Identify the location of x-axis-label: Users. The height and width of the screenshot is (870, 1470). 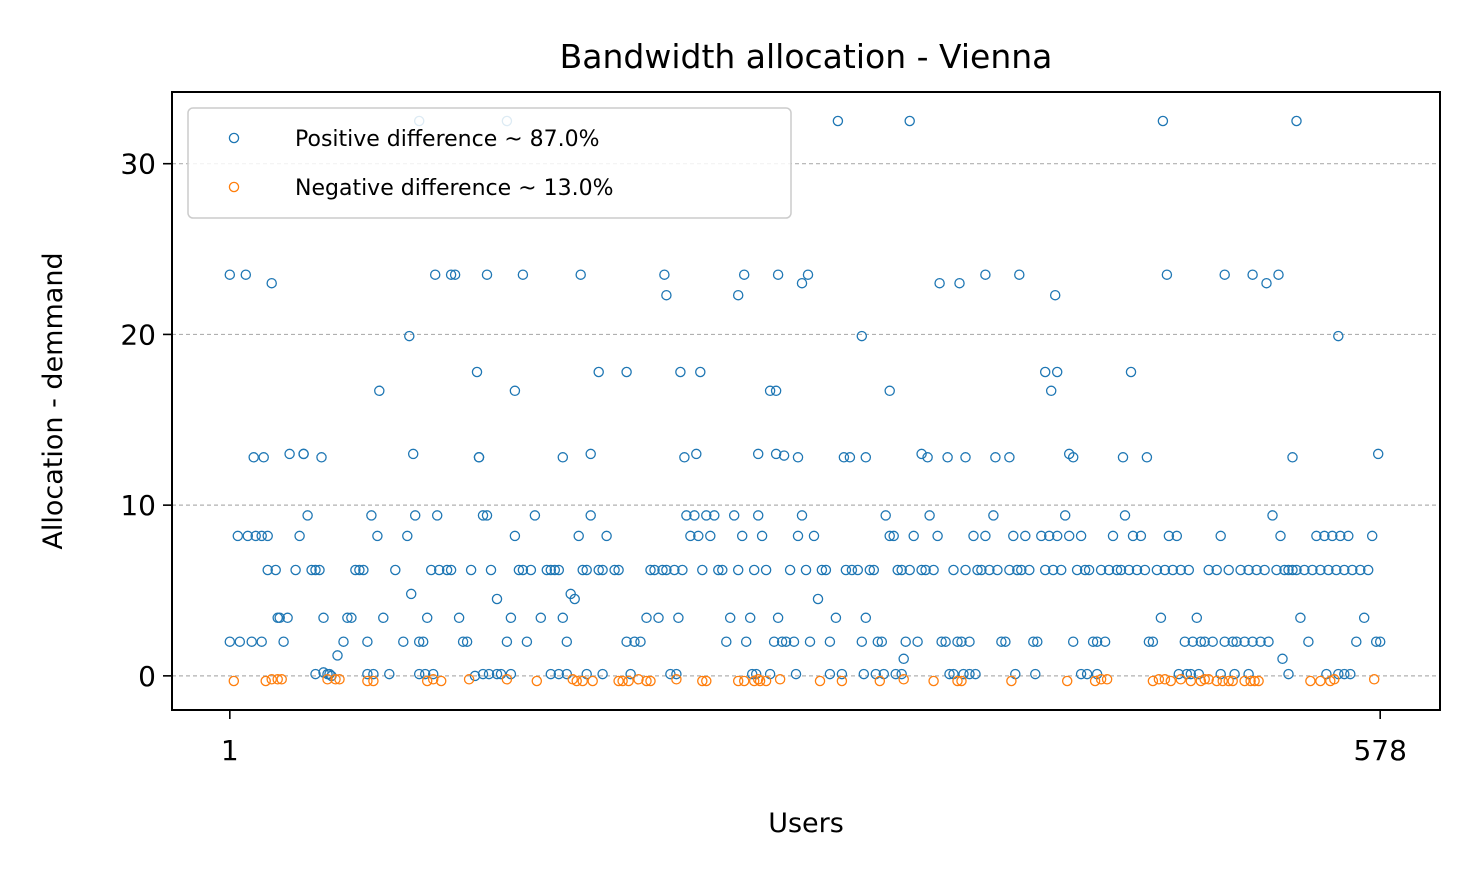
(806, 823).